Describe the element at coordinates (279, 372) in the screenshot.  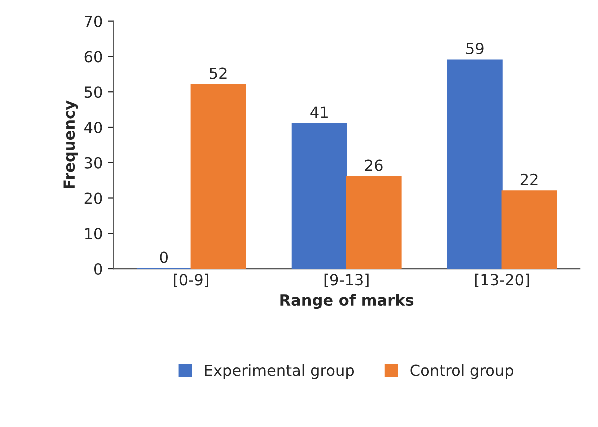
I see `legend-label: Experimental group` at that location.